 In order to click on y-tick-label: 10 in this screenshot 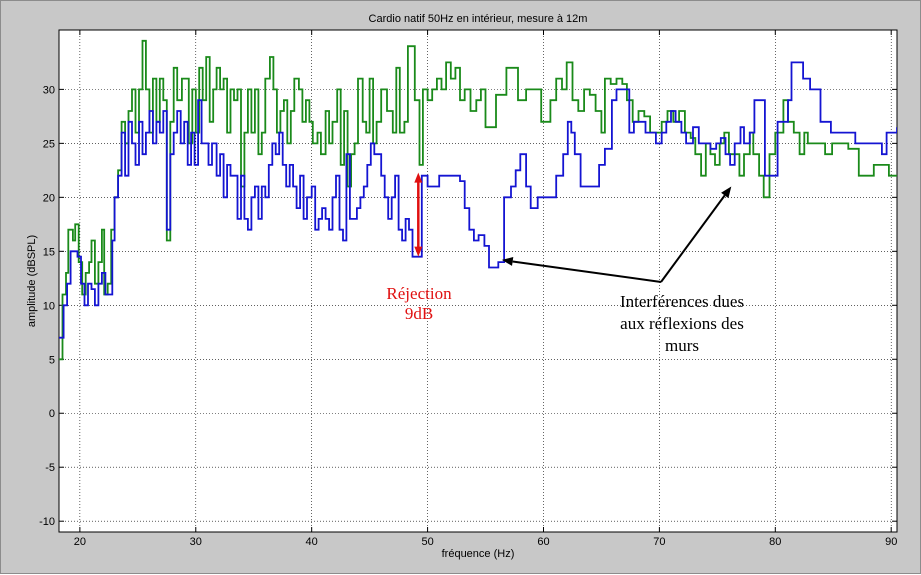, I will do `click(49, 306)`.